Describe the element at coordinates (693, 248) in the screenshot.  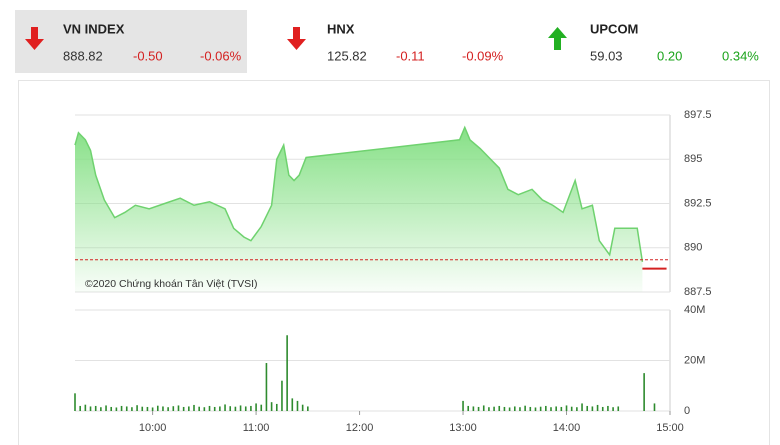
I see `y-tick-label: 890` at that location.